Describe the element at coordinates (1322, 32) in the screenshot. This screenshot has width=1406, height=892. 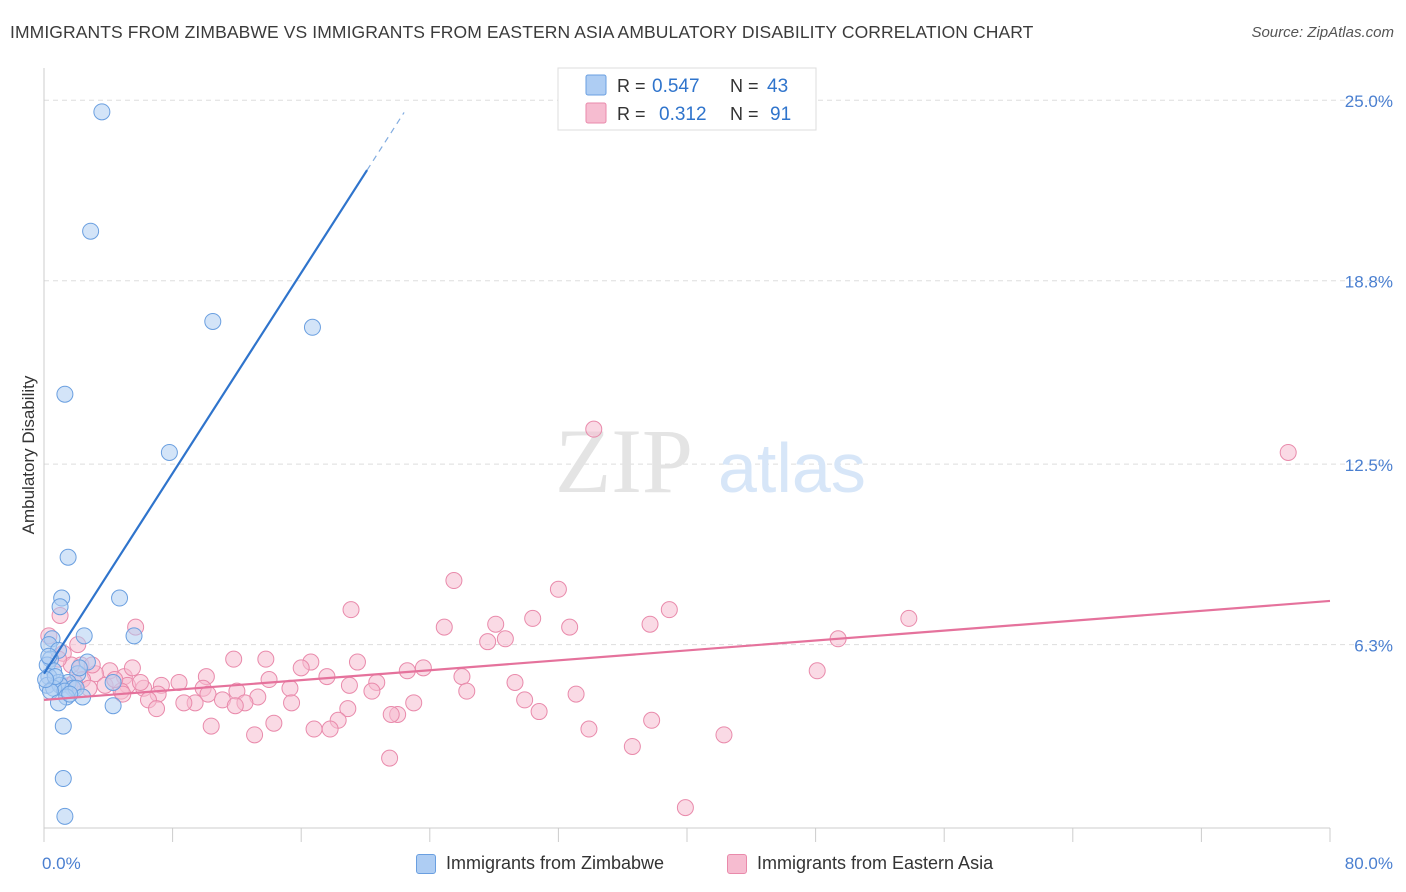
I see `source-label: Source: ZipAtlas.com` at that location.